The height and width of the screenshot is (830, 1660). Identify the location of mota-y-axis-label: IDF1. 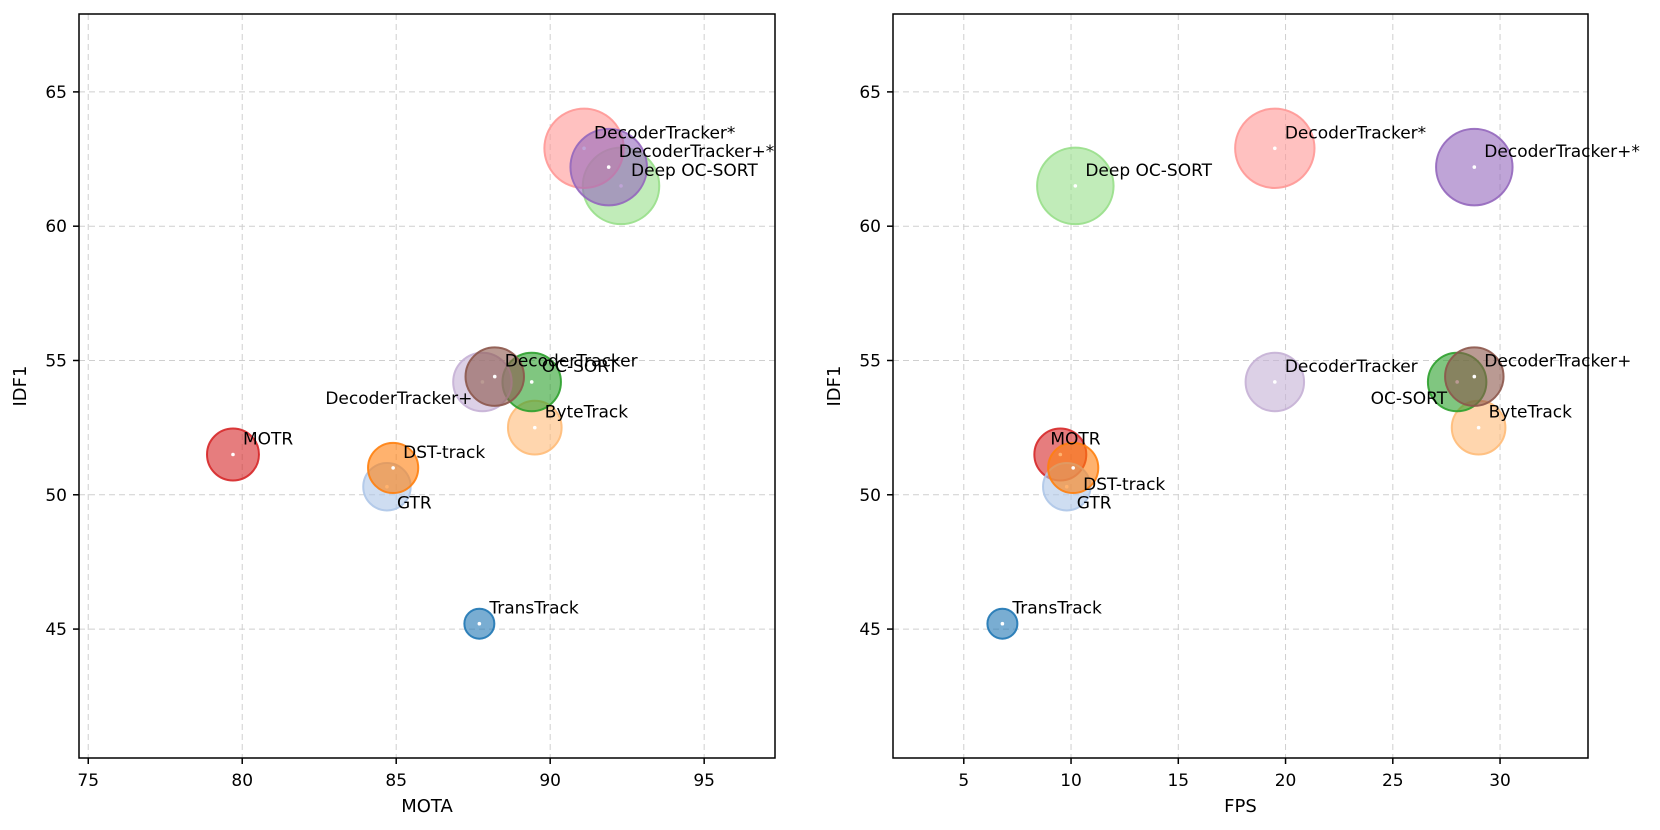
(20, 386).